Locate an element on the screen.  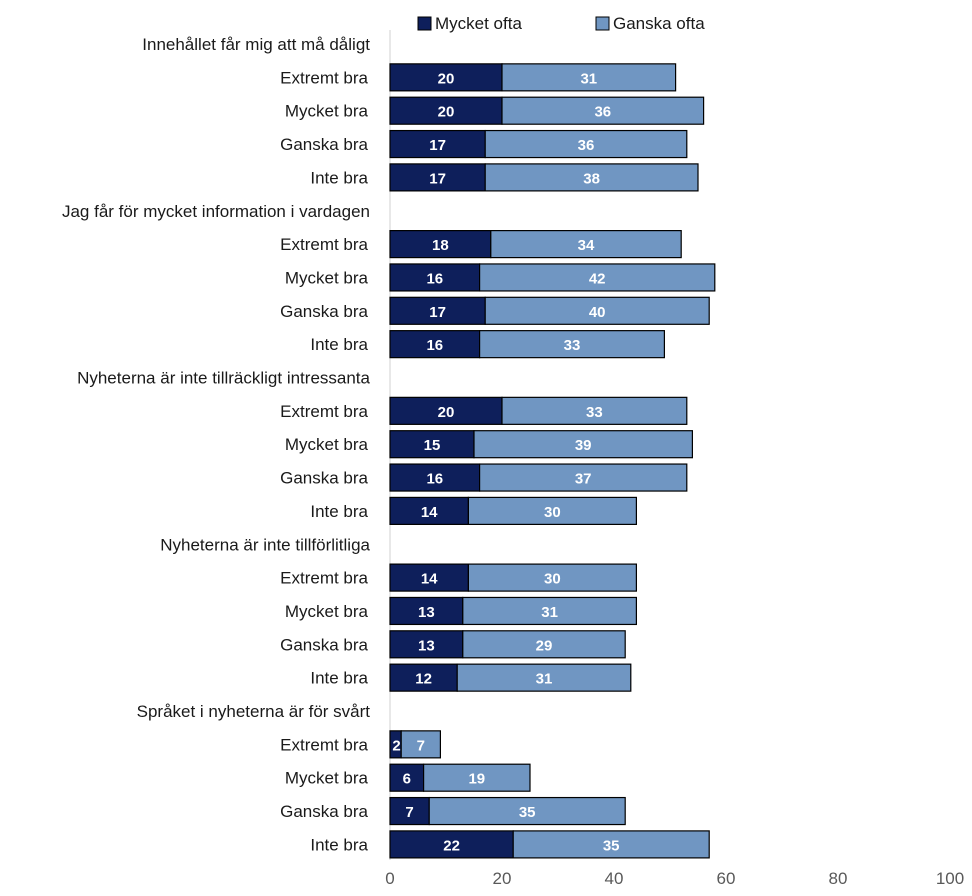
data-label: 34 is located at coordinates (586, 245).